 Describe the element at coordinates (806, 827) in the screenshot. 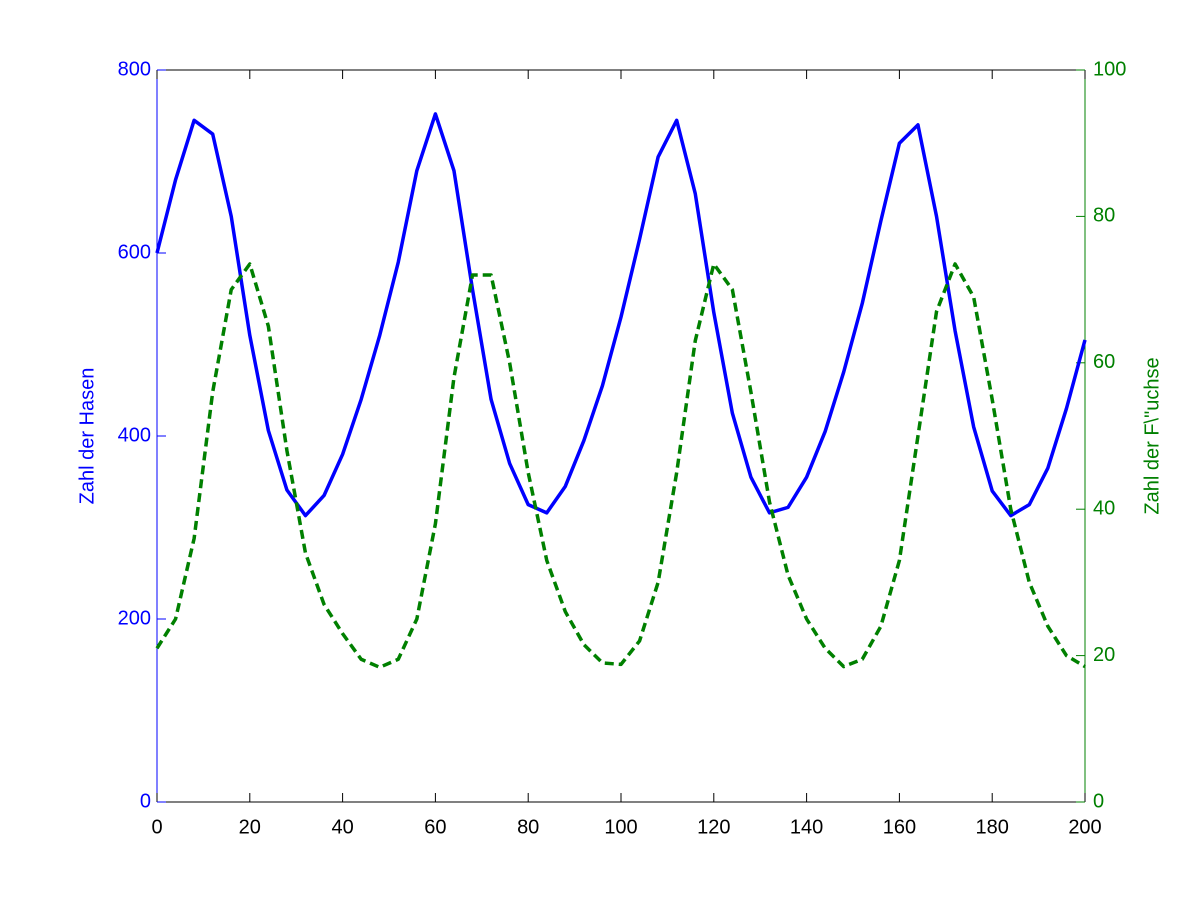

I see `x-tick-label: 140` at that location.